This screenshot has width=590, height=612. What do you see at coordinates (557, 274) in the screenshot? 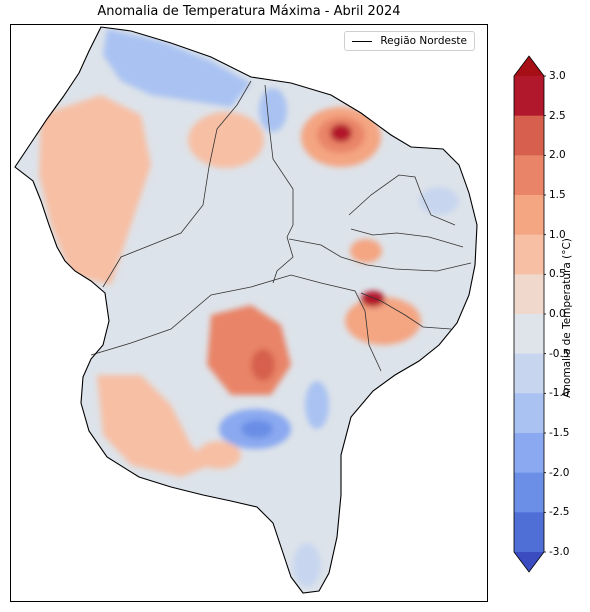
I see `colorbar-tick-label: 0.5` at bounding box center [557, 274].